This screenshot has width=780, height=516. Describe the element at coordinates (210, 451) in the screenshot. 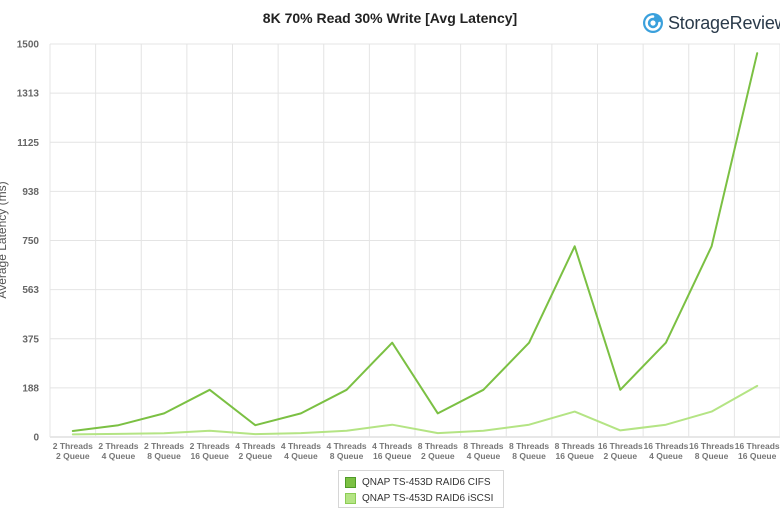

I see `x-tick-label: 2 Threads 16 Queue` at that location.